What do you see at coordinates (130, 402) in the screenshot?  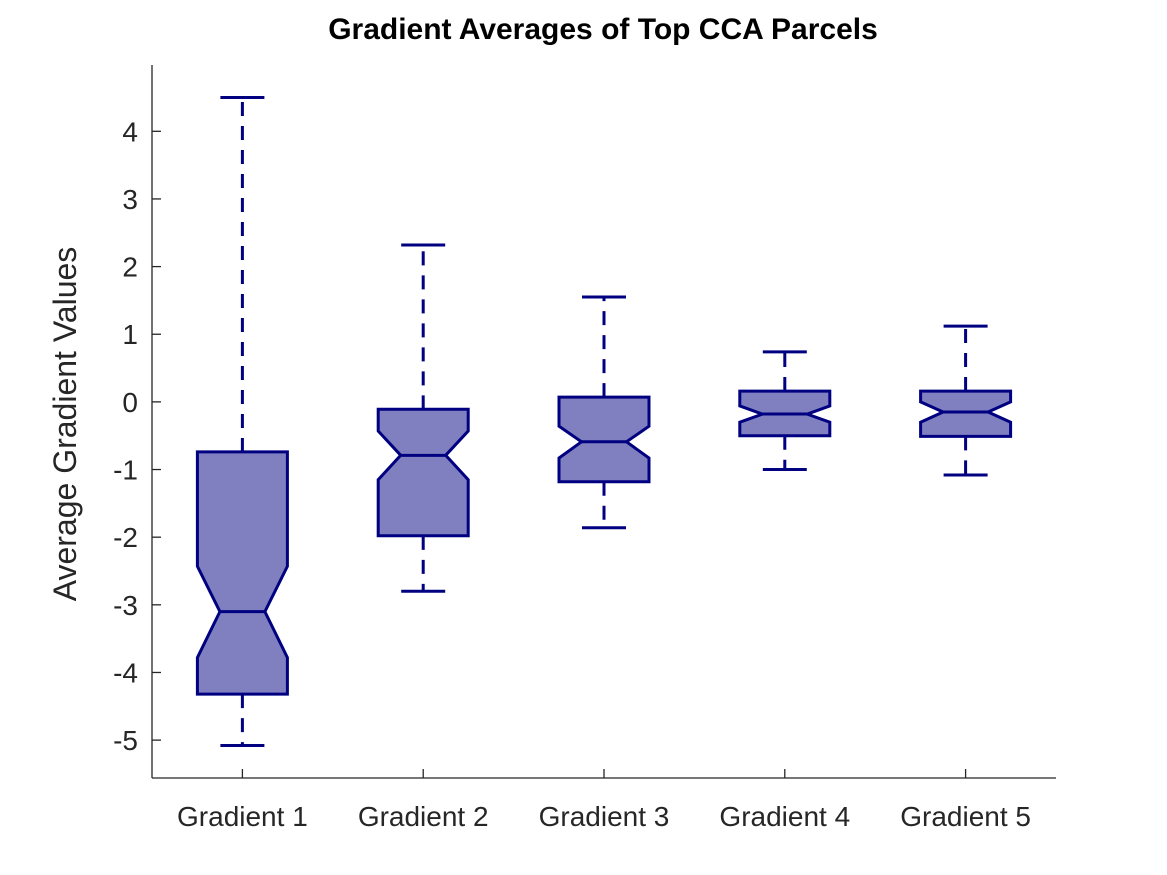 I see `y-tick-label: 0` at bounding box center [130, 402].